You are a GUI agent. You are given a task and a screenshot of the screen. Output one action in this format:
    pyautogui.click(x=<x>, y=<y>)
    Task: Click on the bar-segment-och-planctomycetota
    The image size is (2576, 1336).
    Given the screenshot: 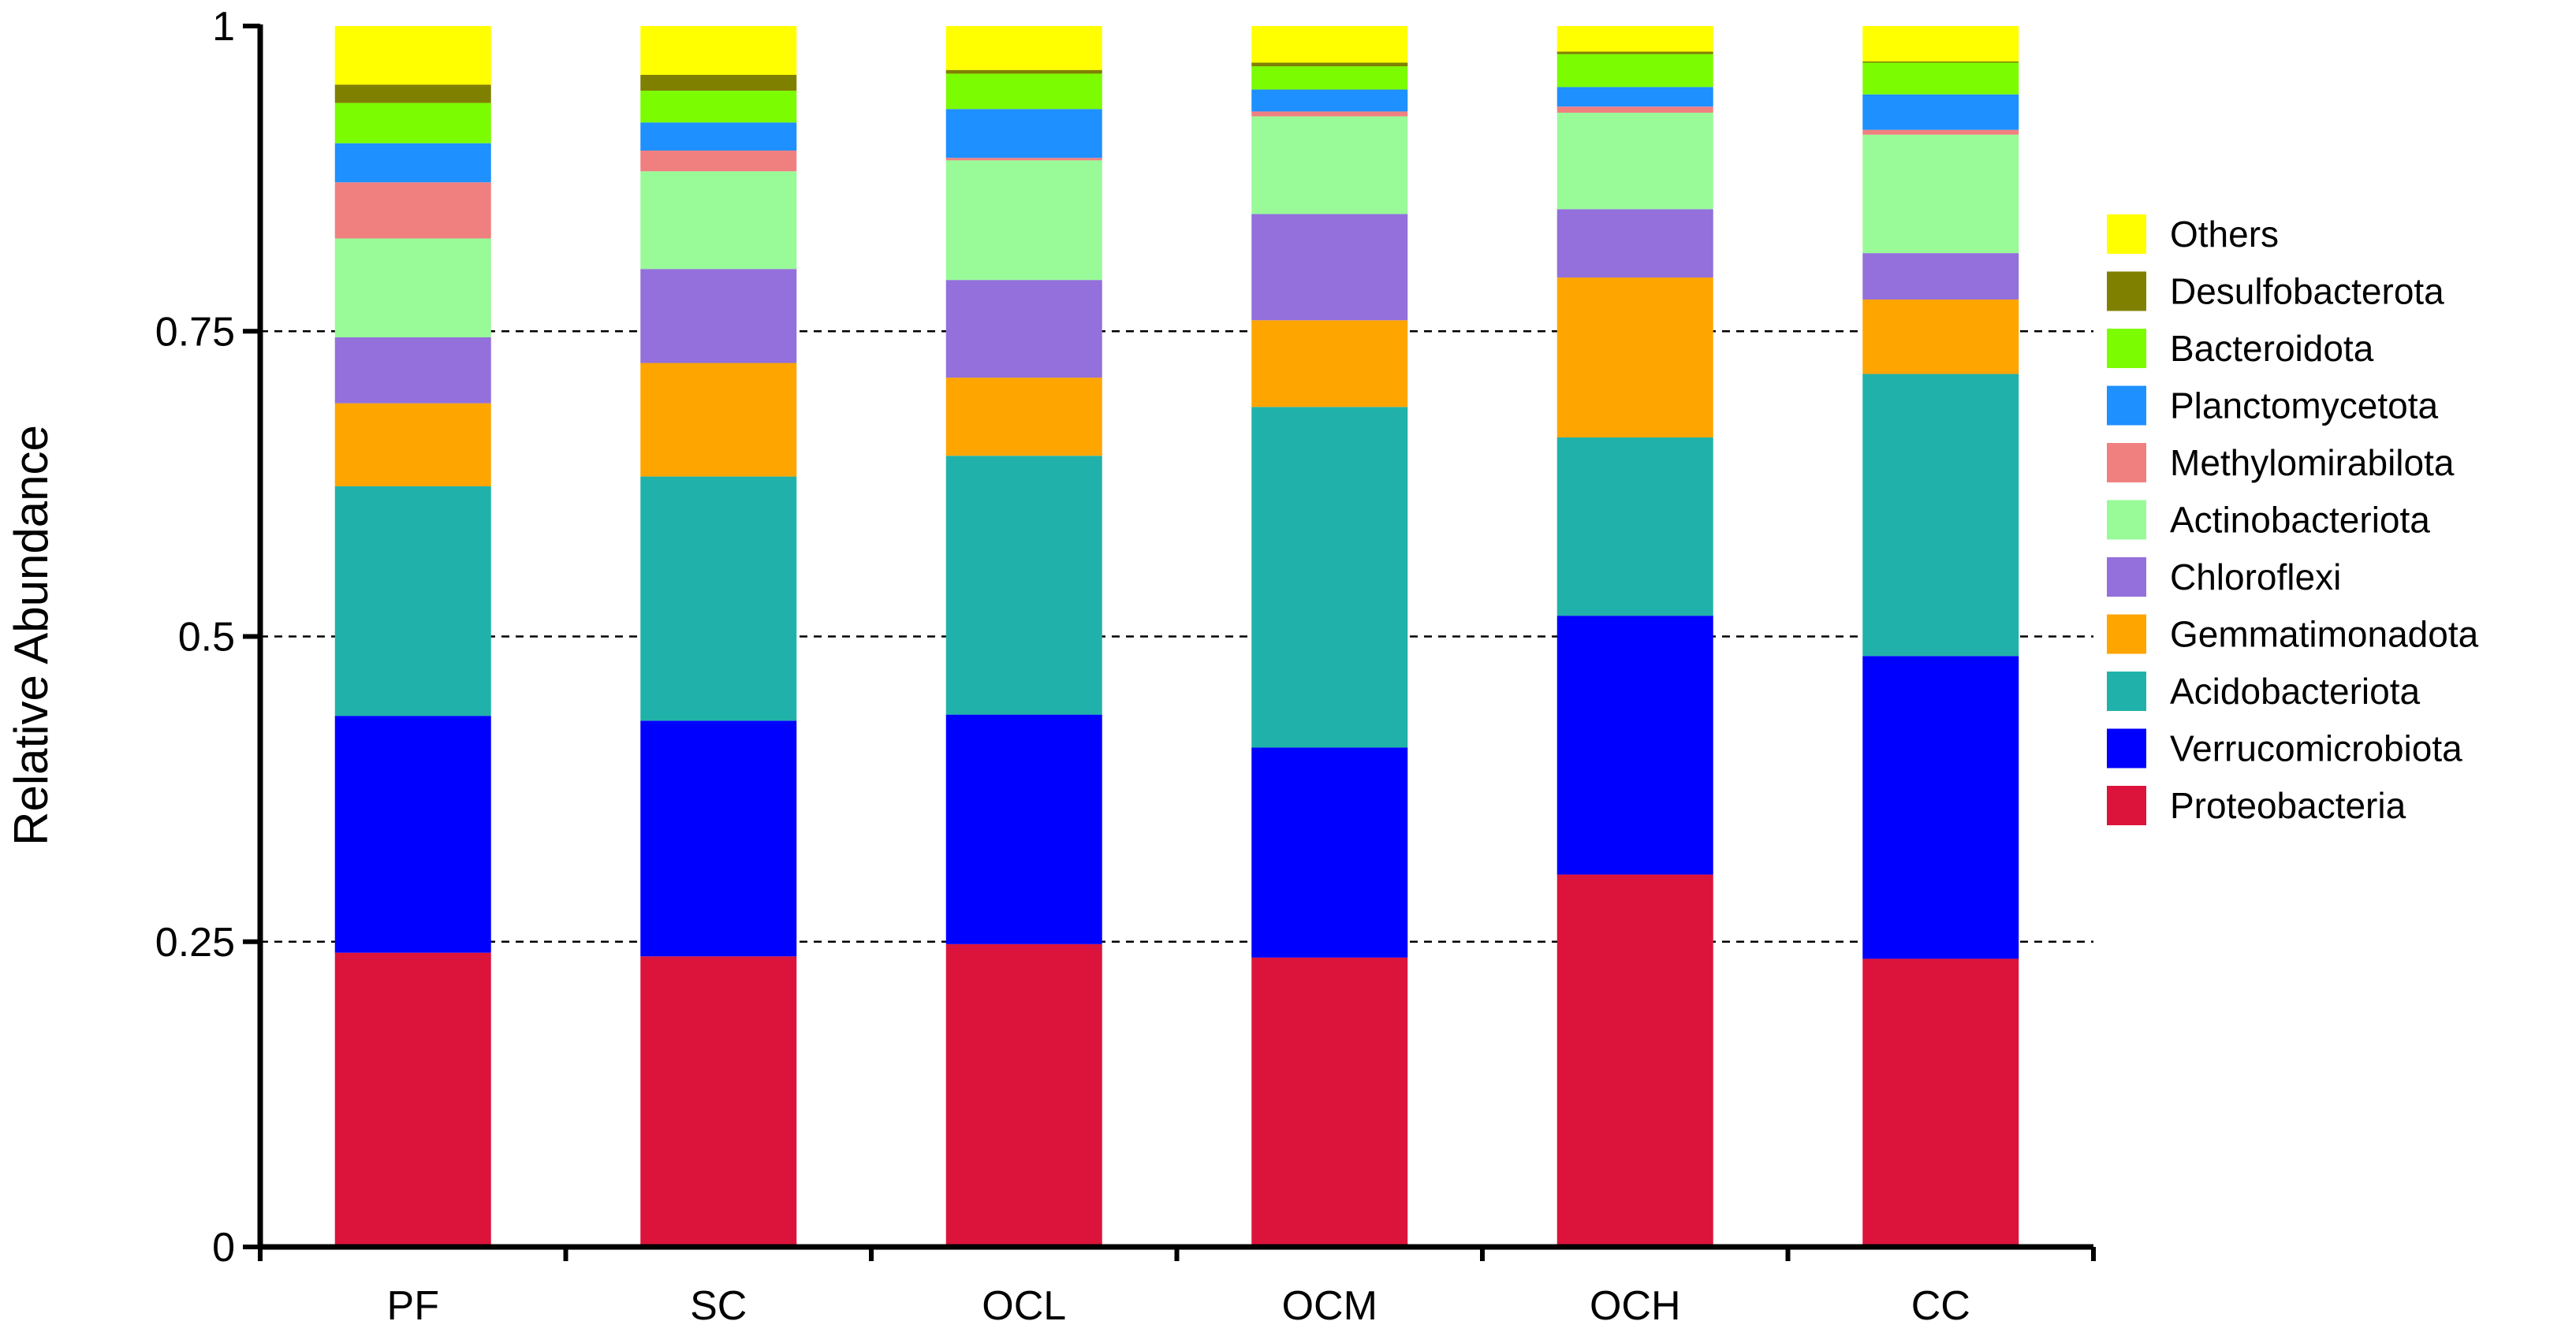 What is the action you would take?
    pyautogui.click(x=1635, y=97)
    